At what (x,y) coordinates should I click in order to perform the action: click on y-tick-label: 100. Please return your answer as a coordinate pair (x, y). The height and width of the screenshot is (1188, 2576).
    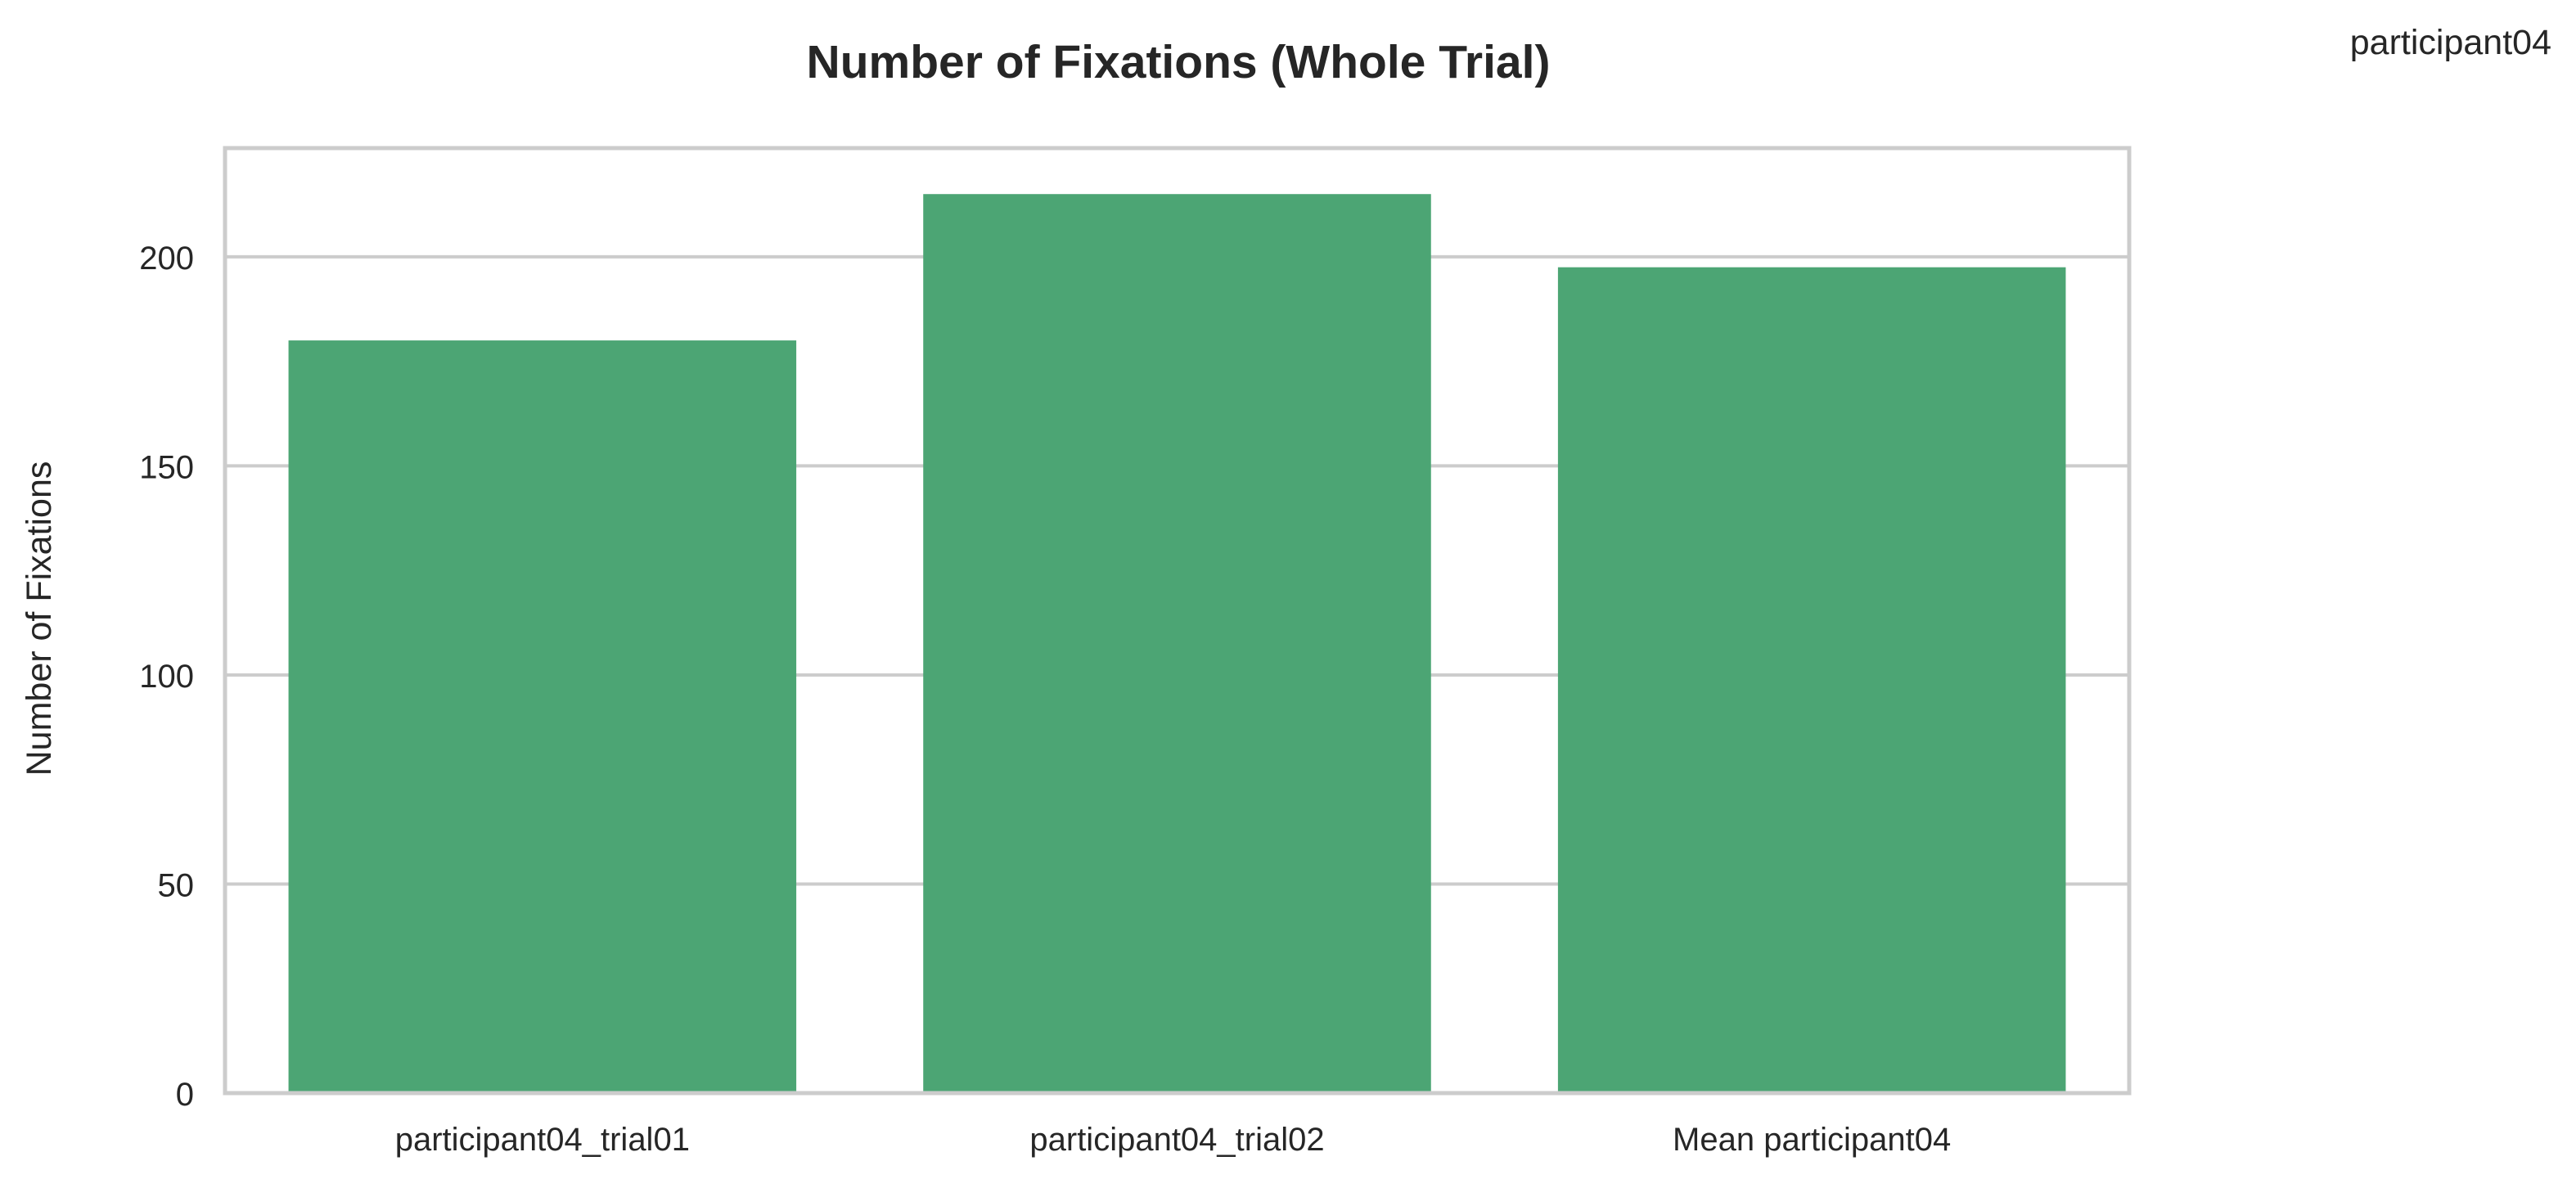
    Looking at the image, I should click on (166, 677).